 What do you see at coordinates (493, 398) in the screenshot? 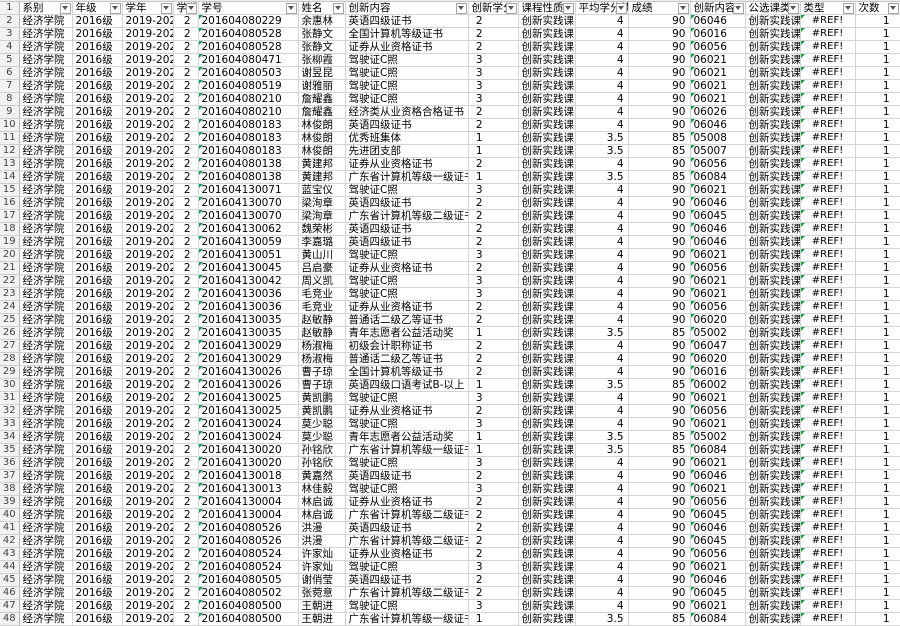
I see `cell-innovation-credit: 3` at bounding box center [493, 398].